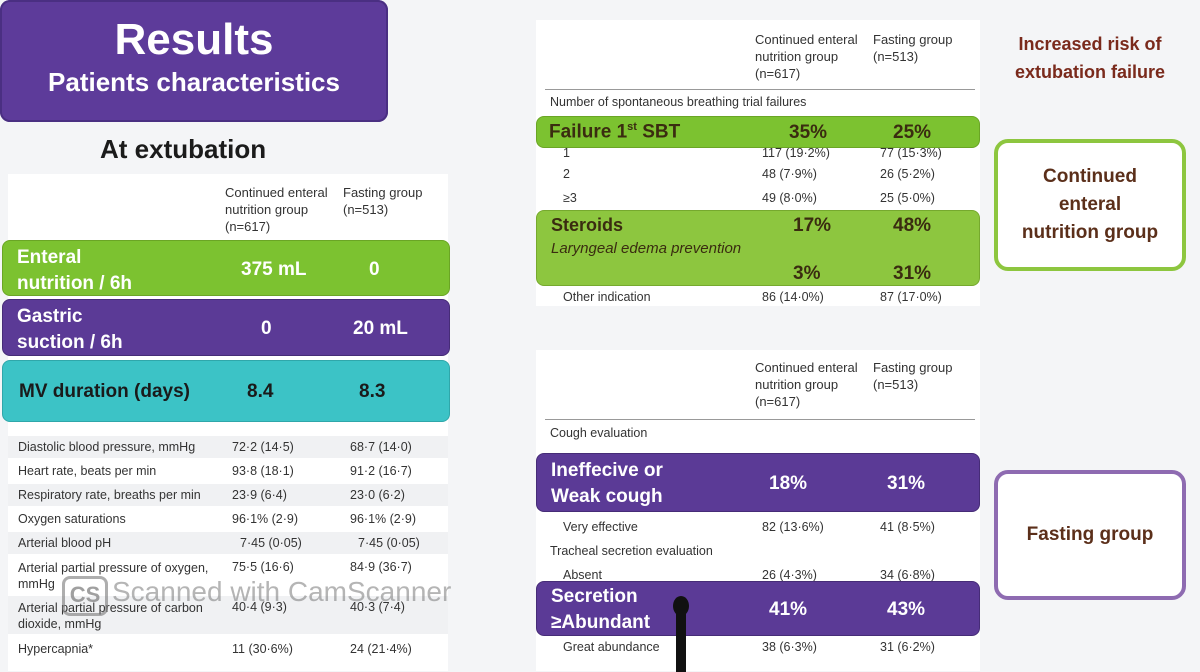  Describe the element at coordinates (600, 527) in the screenshot. I see `table-row-label: Very effective` at that location.